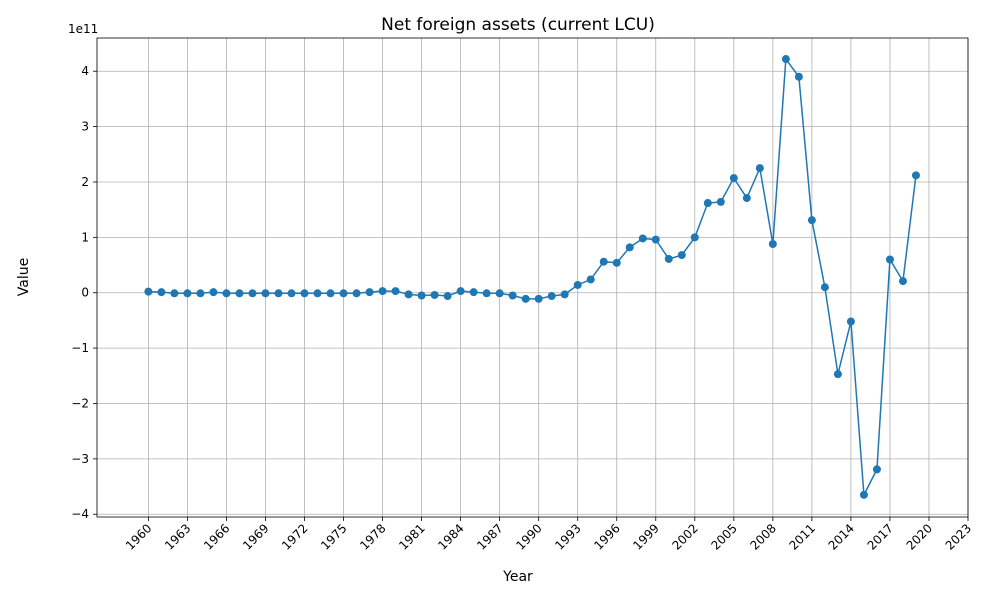 This screenshot has width=1000, height=604. I want to click on y-tick-label: 0, so click(85, 293).